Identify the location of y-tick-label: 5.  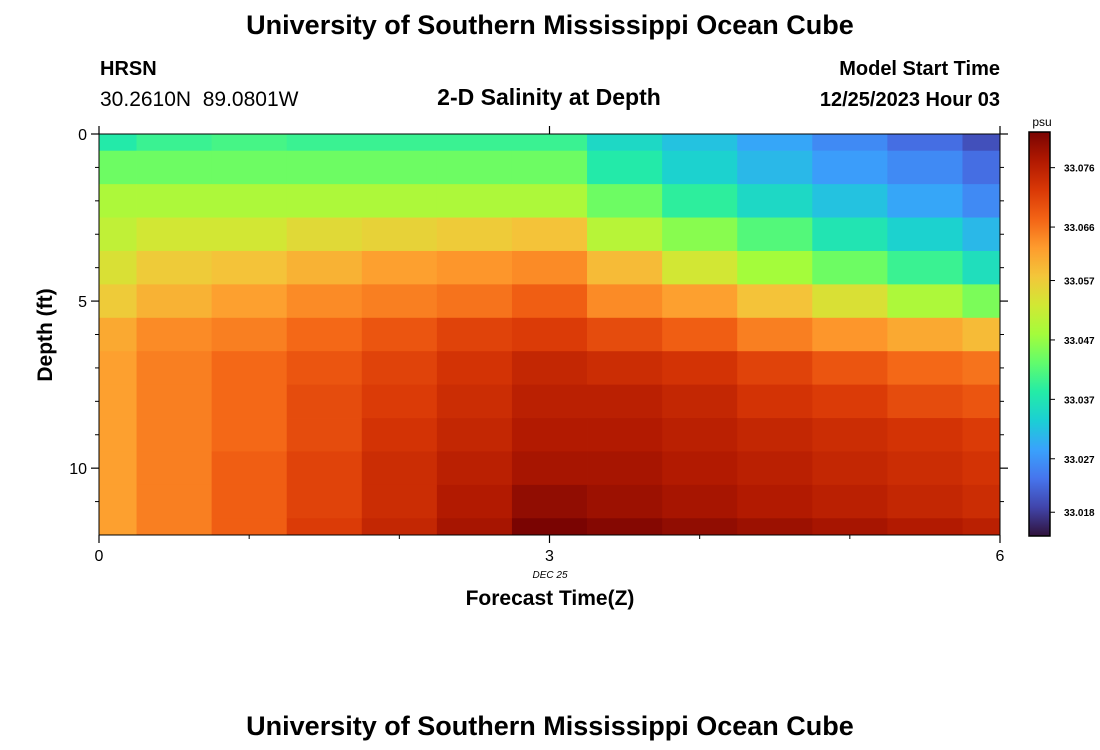
(82, 302).